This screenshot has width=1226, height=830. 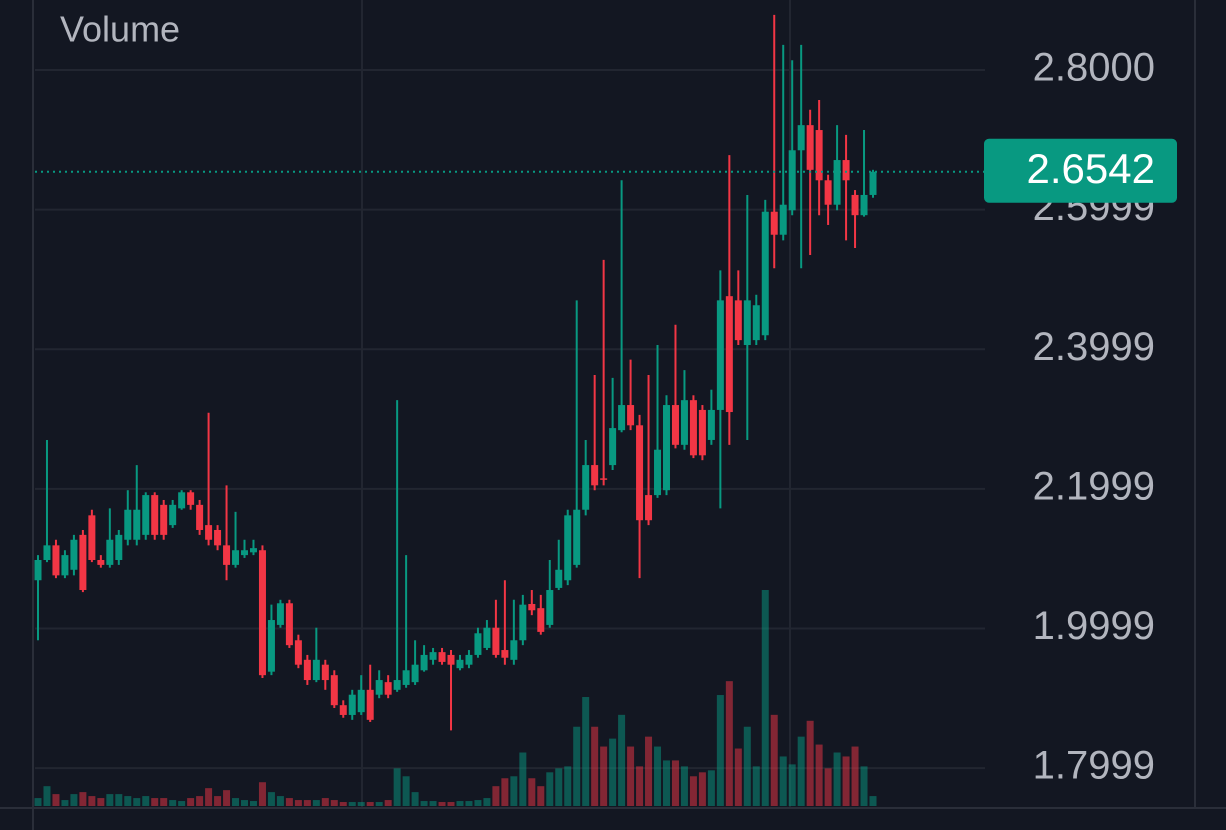 I want to click on y-tick-label: 1.9999, so click(x=1094, y=626).